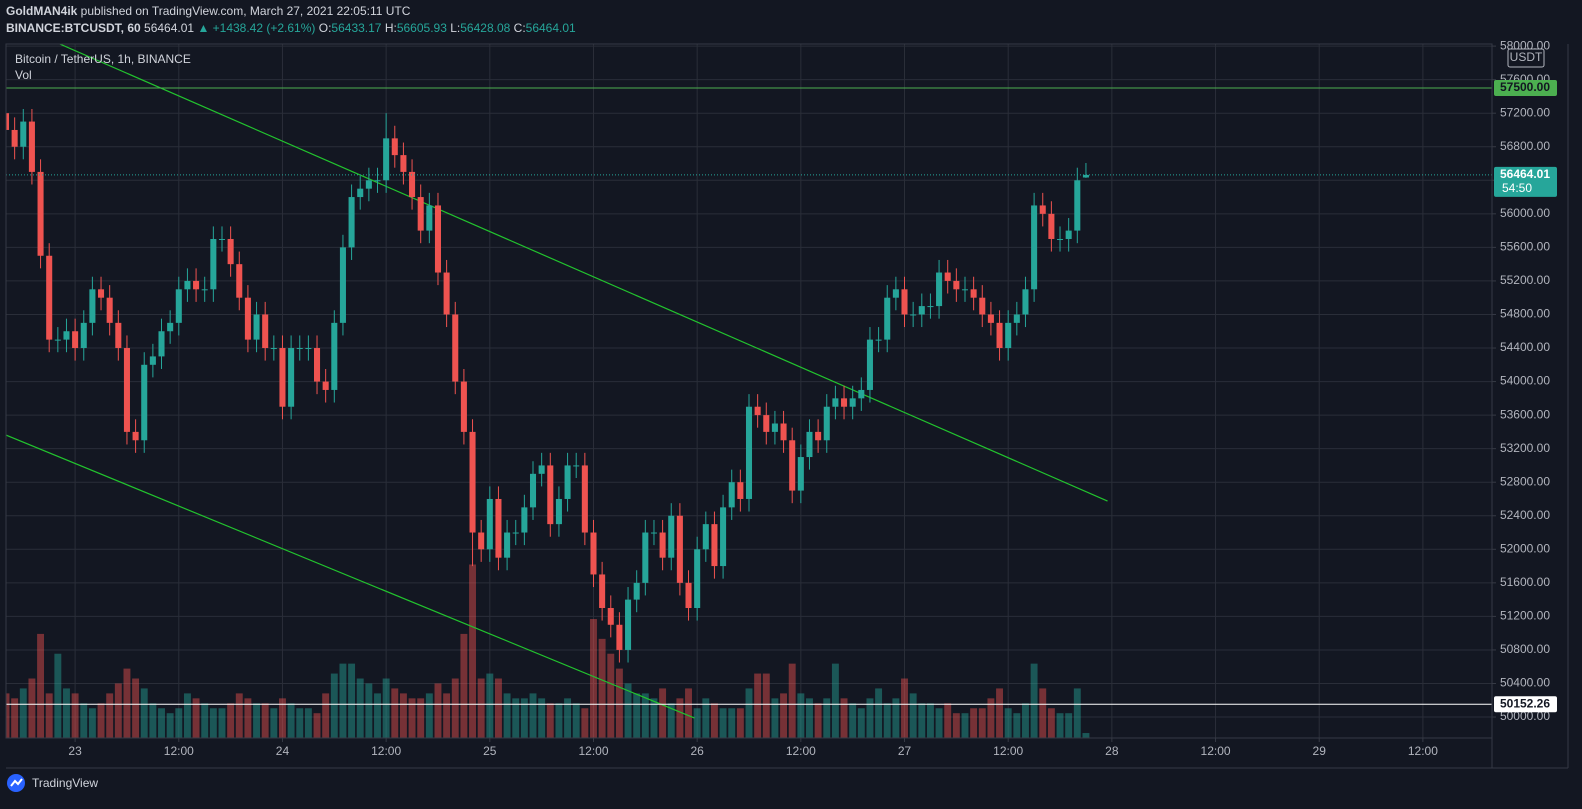 This screenshot has width=1582, height=809. I want to click on brand-name: TradingView, so click(65, 783).